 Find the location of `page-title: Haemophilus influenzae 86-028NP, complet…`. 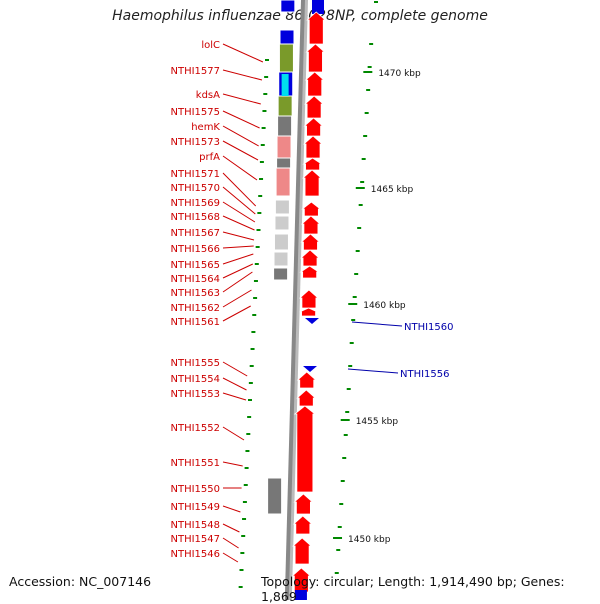

page-title: Haemophilus influenzae 86-028NP, complet… is located at coordinates (300, 16).